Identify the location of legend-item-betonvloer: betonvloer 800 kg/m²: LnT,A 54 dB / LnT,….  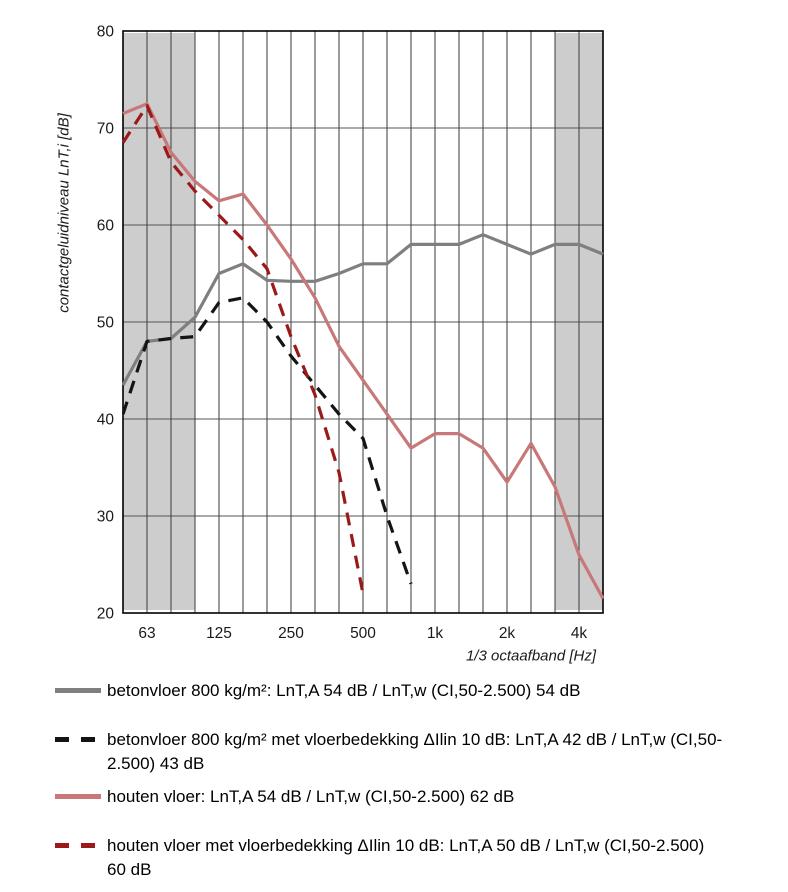
(405, 691).